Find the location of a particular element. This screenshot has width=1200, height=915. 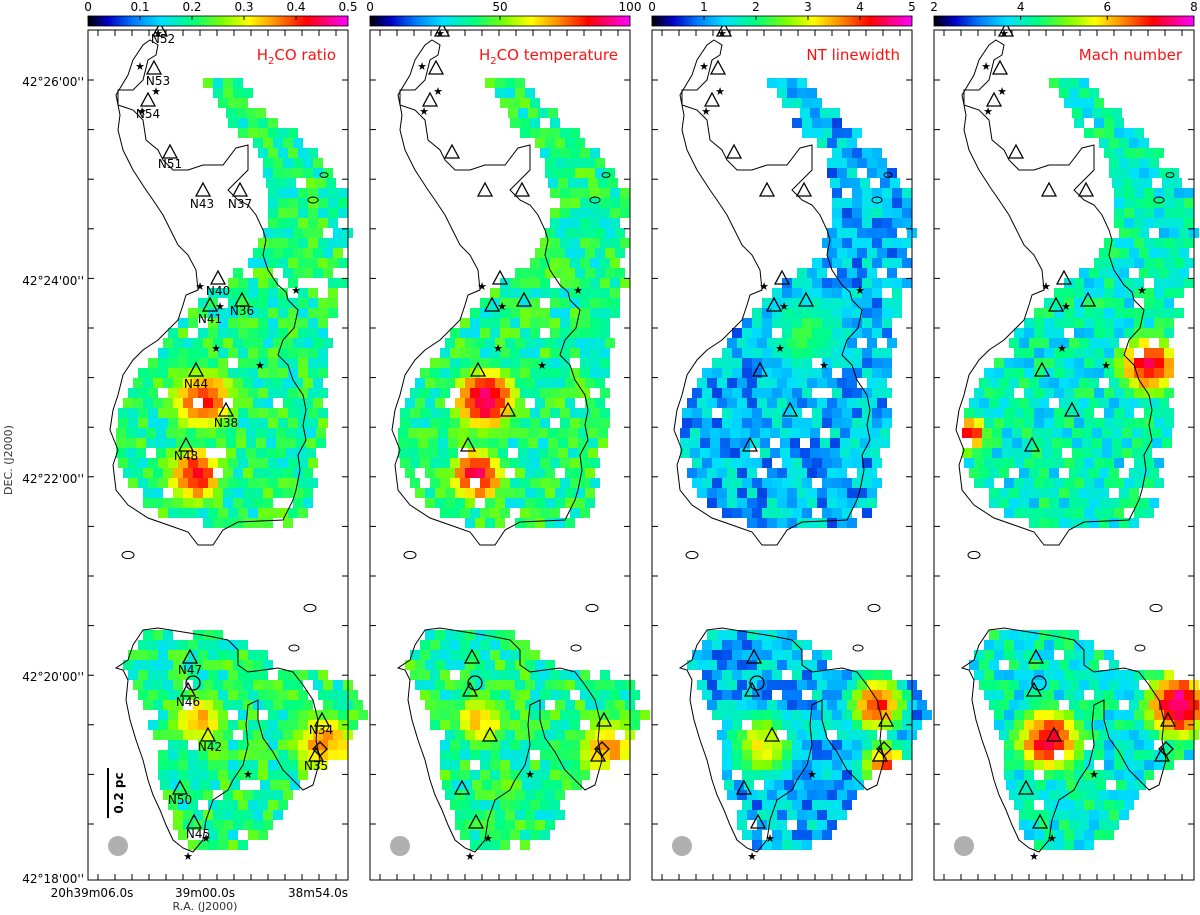

triangle-marker is located at coordinates (472, 656).